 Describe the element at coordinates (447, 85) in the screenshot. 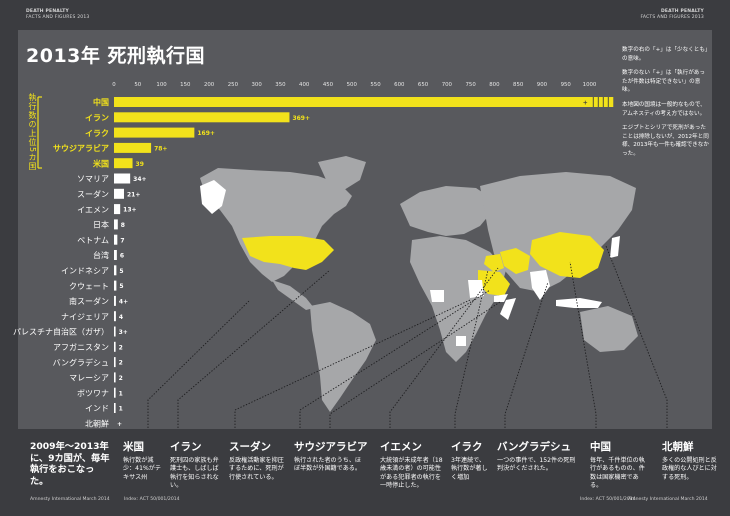

I see `tick-label: 700` at that location.